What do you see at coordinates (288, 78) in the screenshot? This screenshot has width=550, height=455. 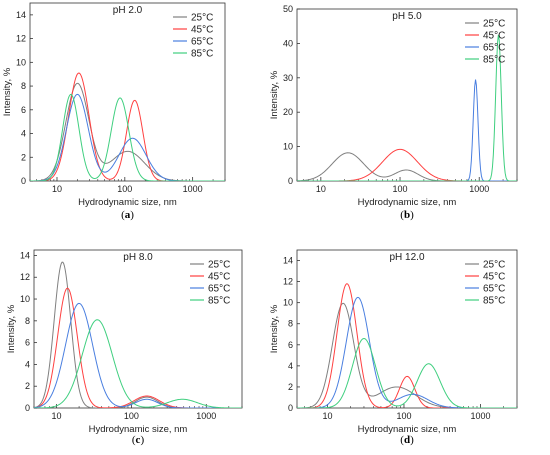 I see `y-tick-label: 30` at bounding box center [288, 78].